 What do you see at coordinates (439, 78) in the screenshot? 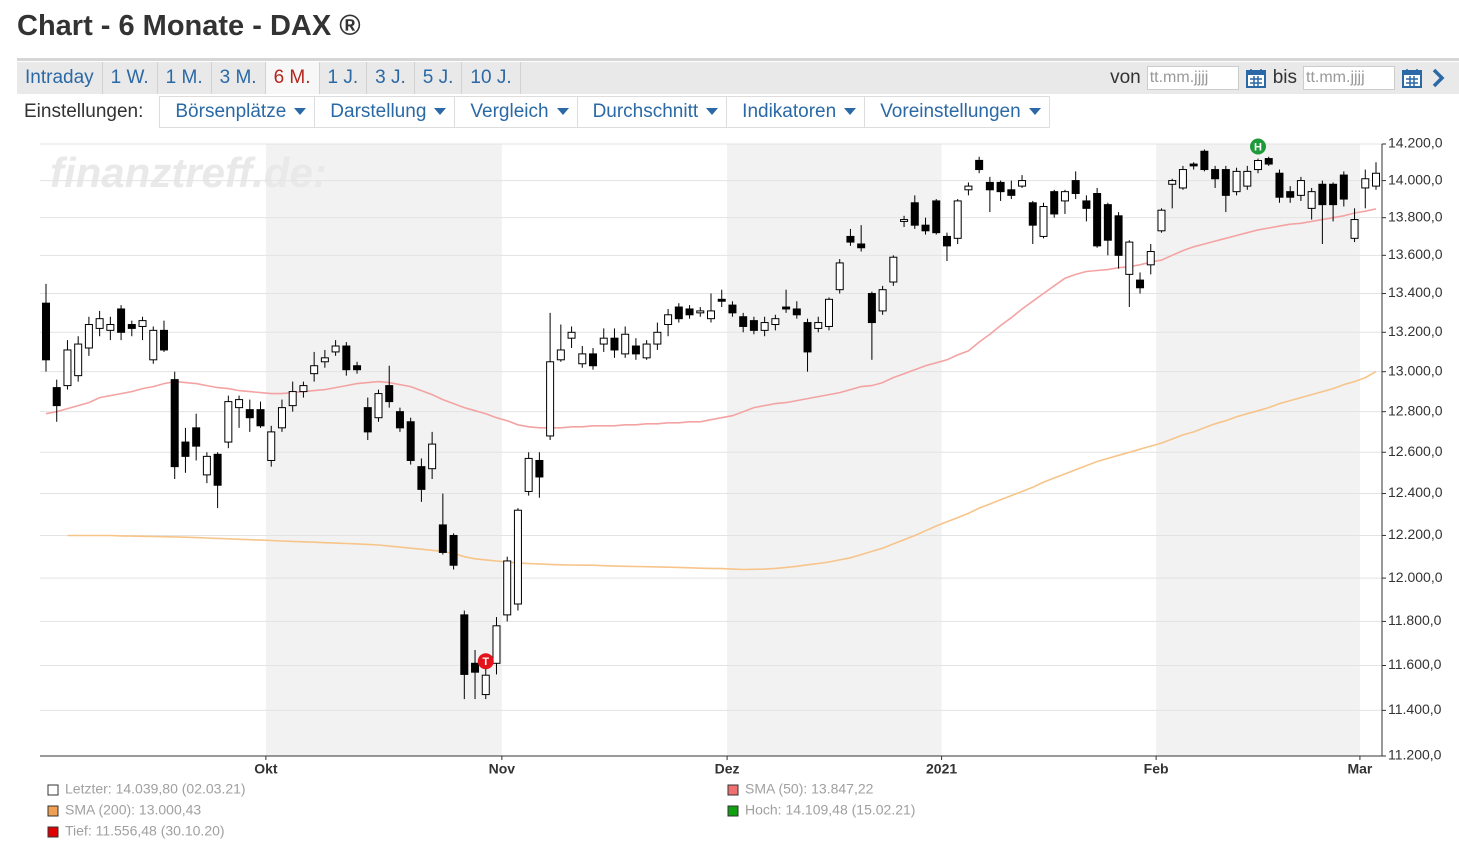
I see `period-tab: 5 J.` at bounding box center [439, 78].